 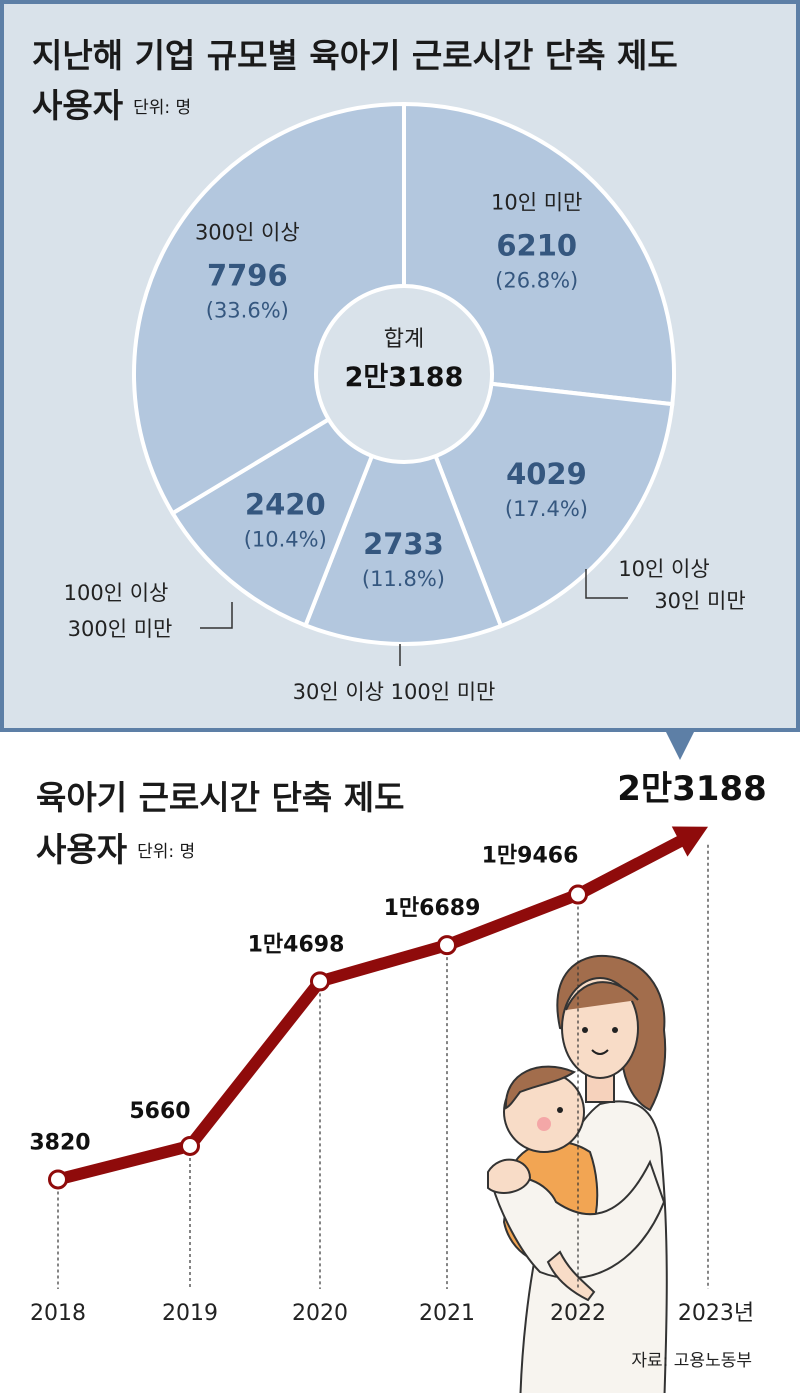 What do you see at coordinates (166, 851) in the screenshot?
I see `line-unit: 단위: 명` at bounding box center [166, 851].